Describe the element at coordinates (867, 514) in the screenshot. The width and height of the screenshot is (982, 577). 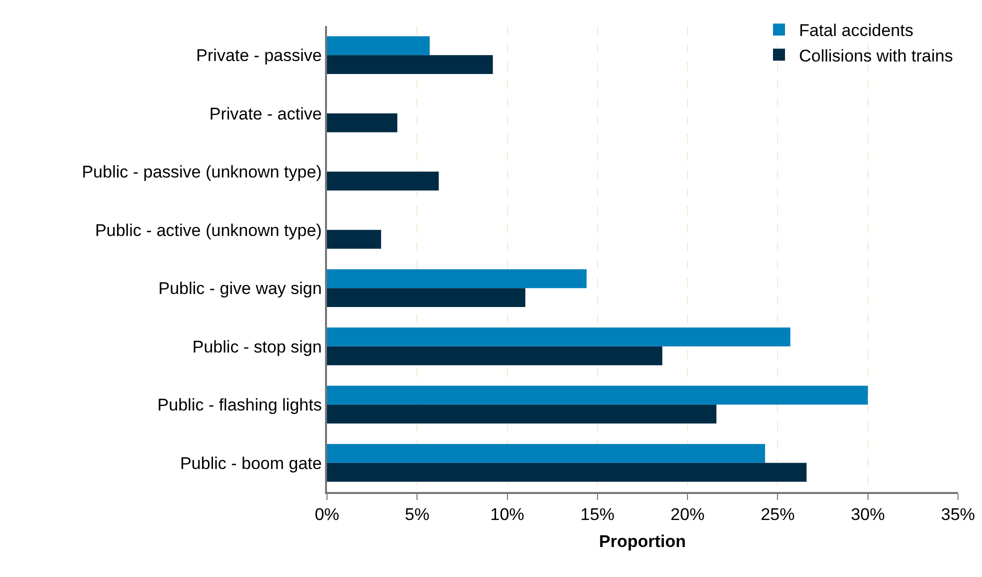
I see `x-tick-label: 30%` at that location.